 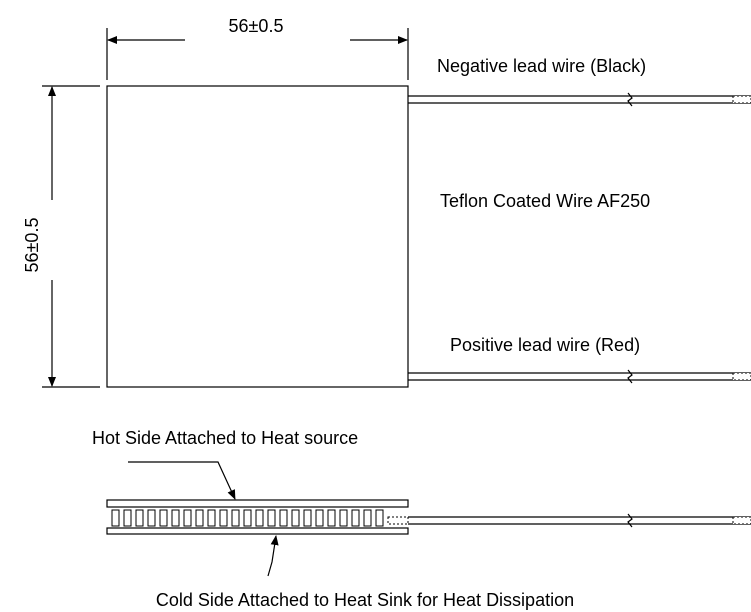 I want to click on positive-wire-label: Positive lead wire (Red), so click(x=545, y=345).